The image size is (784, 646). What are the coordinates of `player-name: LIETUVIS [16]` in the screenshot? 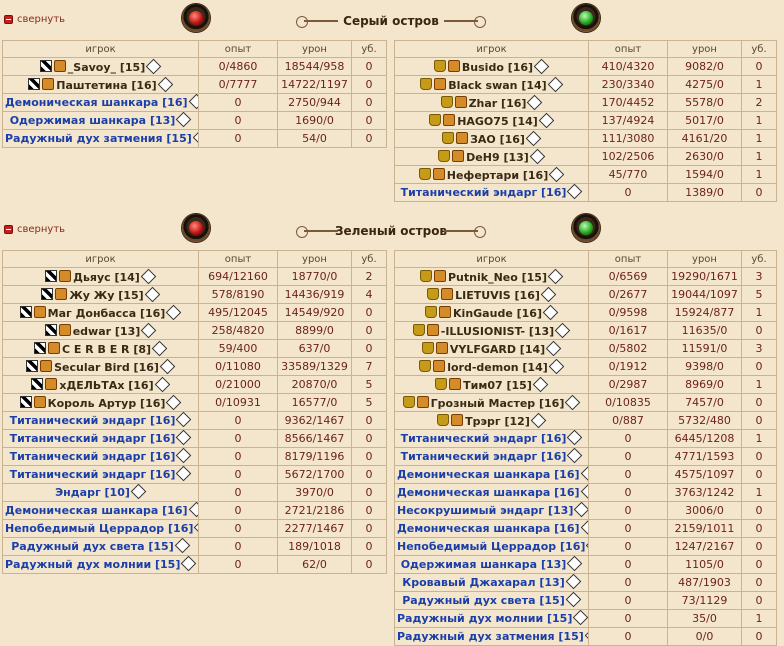 It's located at (497, 295).